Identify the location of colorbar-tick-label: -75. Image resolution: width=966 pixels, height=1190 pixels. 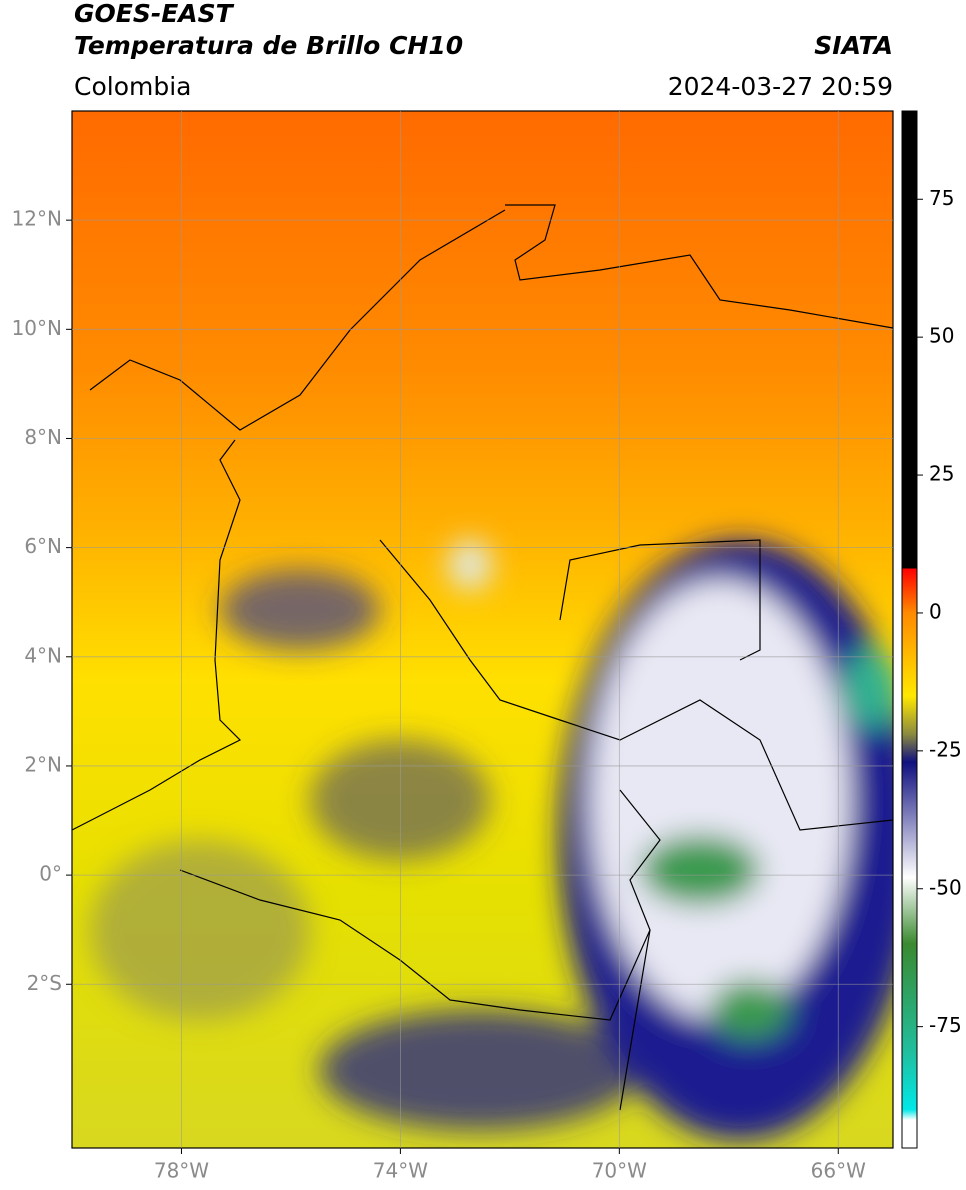
(945, 1025).